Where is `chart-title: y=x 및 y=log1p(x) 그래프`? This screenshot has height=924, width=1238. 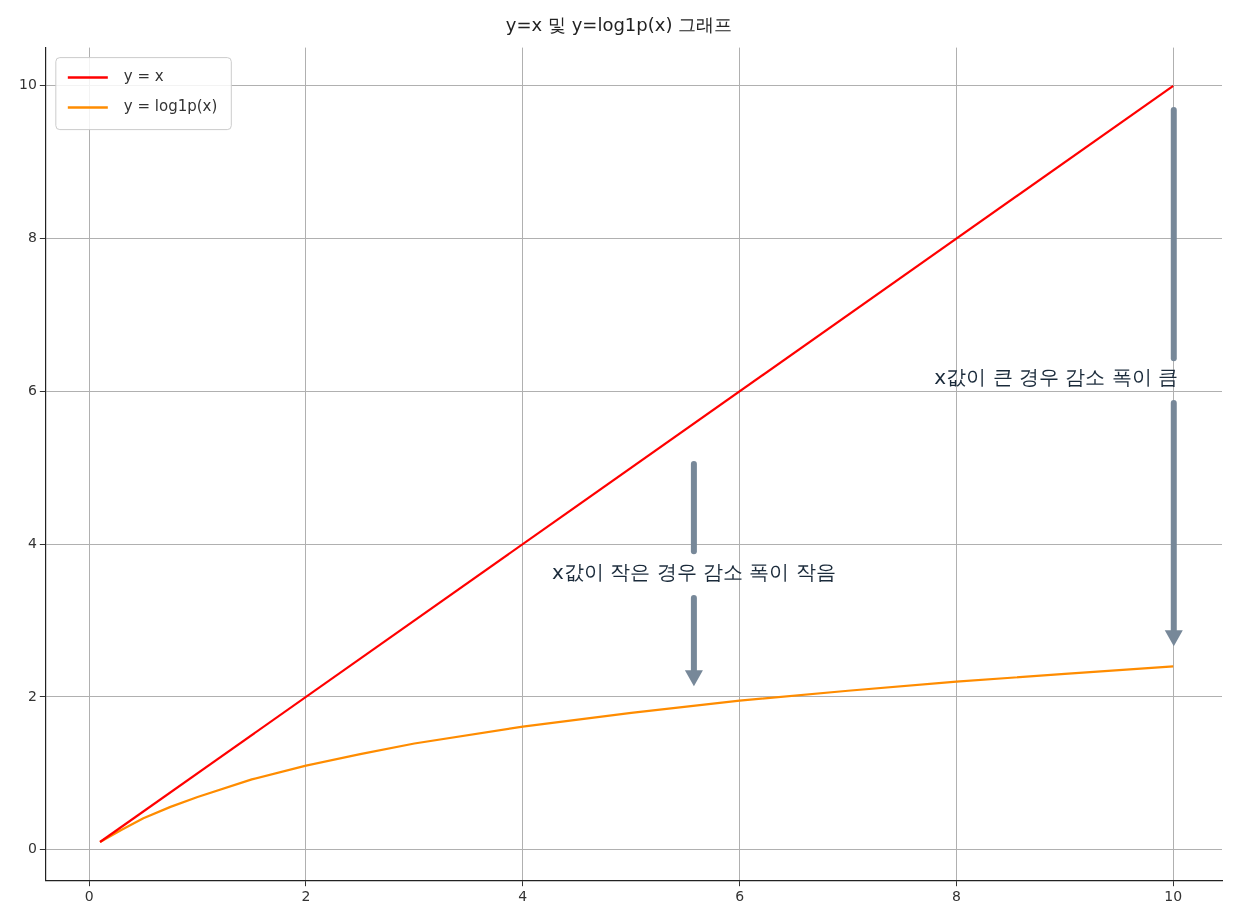
chart-title: y=x 및 y=log1p(x) 그래프 is located at coordinates (619, 25).